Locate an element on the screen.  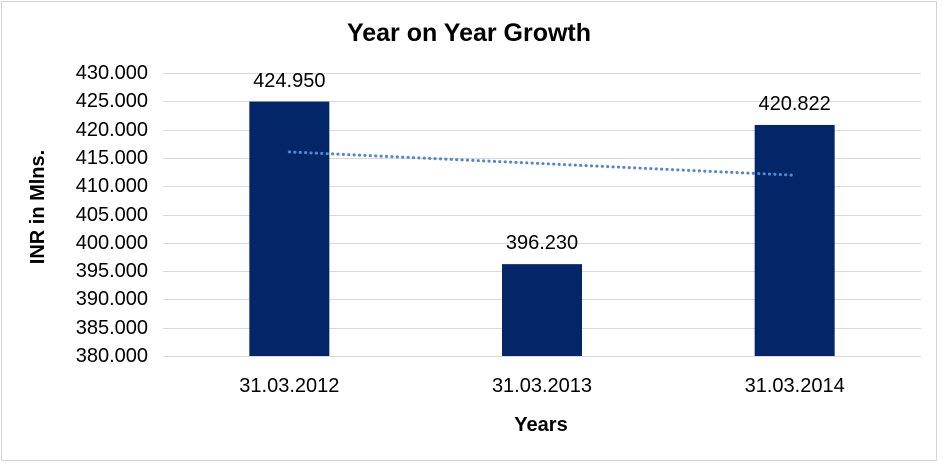
y-tick-label: 430.000 is located at coordinates (111, 73).